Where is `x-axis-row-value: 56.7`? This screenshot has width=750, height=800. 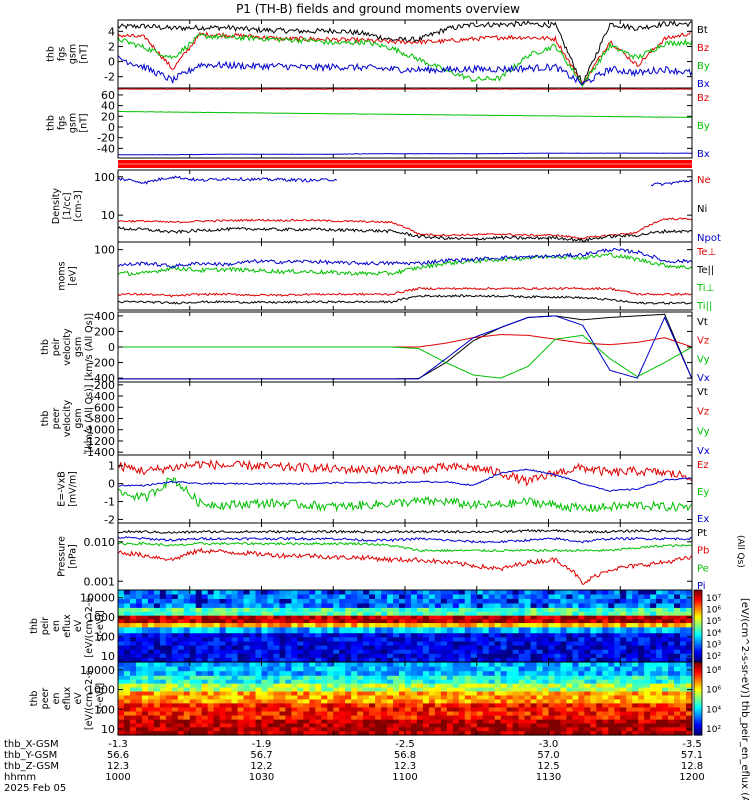
x-axis-row-value: 56.7 is located at coordinates (261, 755).